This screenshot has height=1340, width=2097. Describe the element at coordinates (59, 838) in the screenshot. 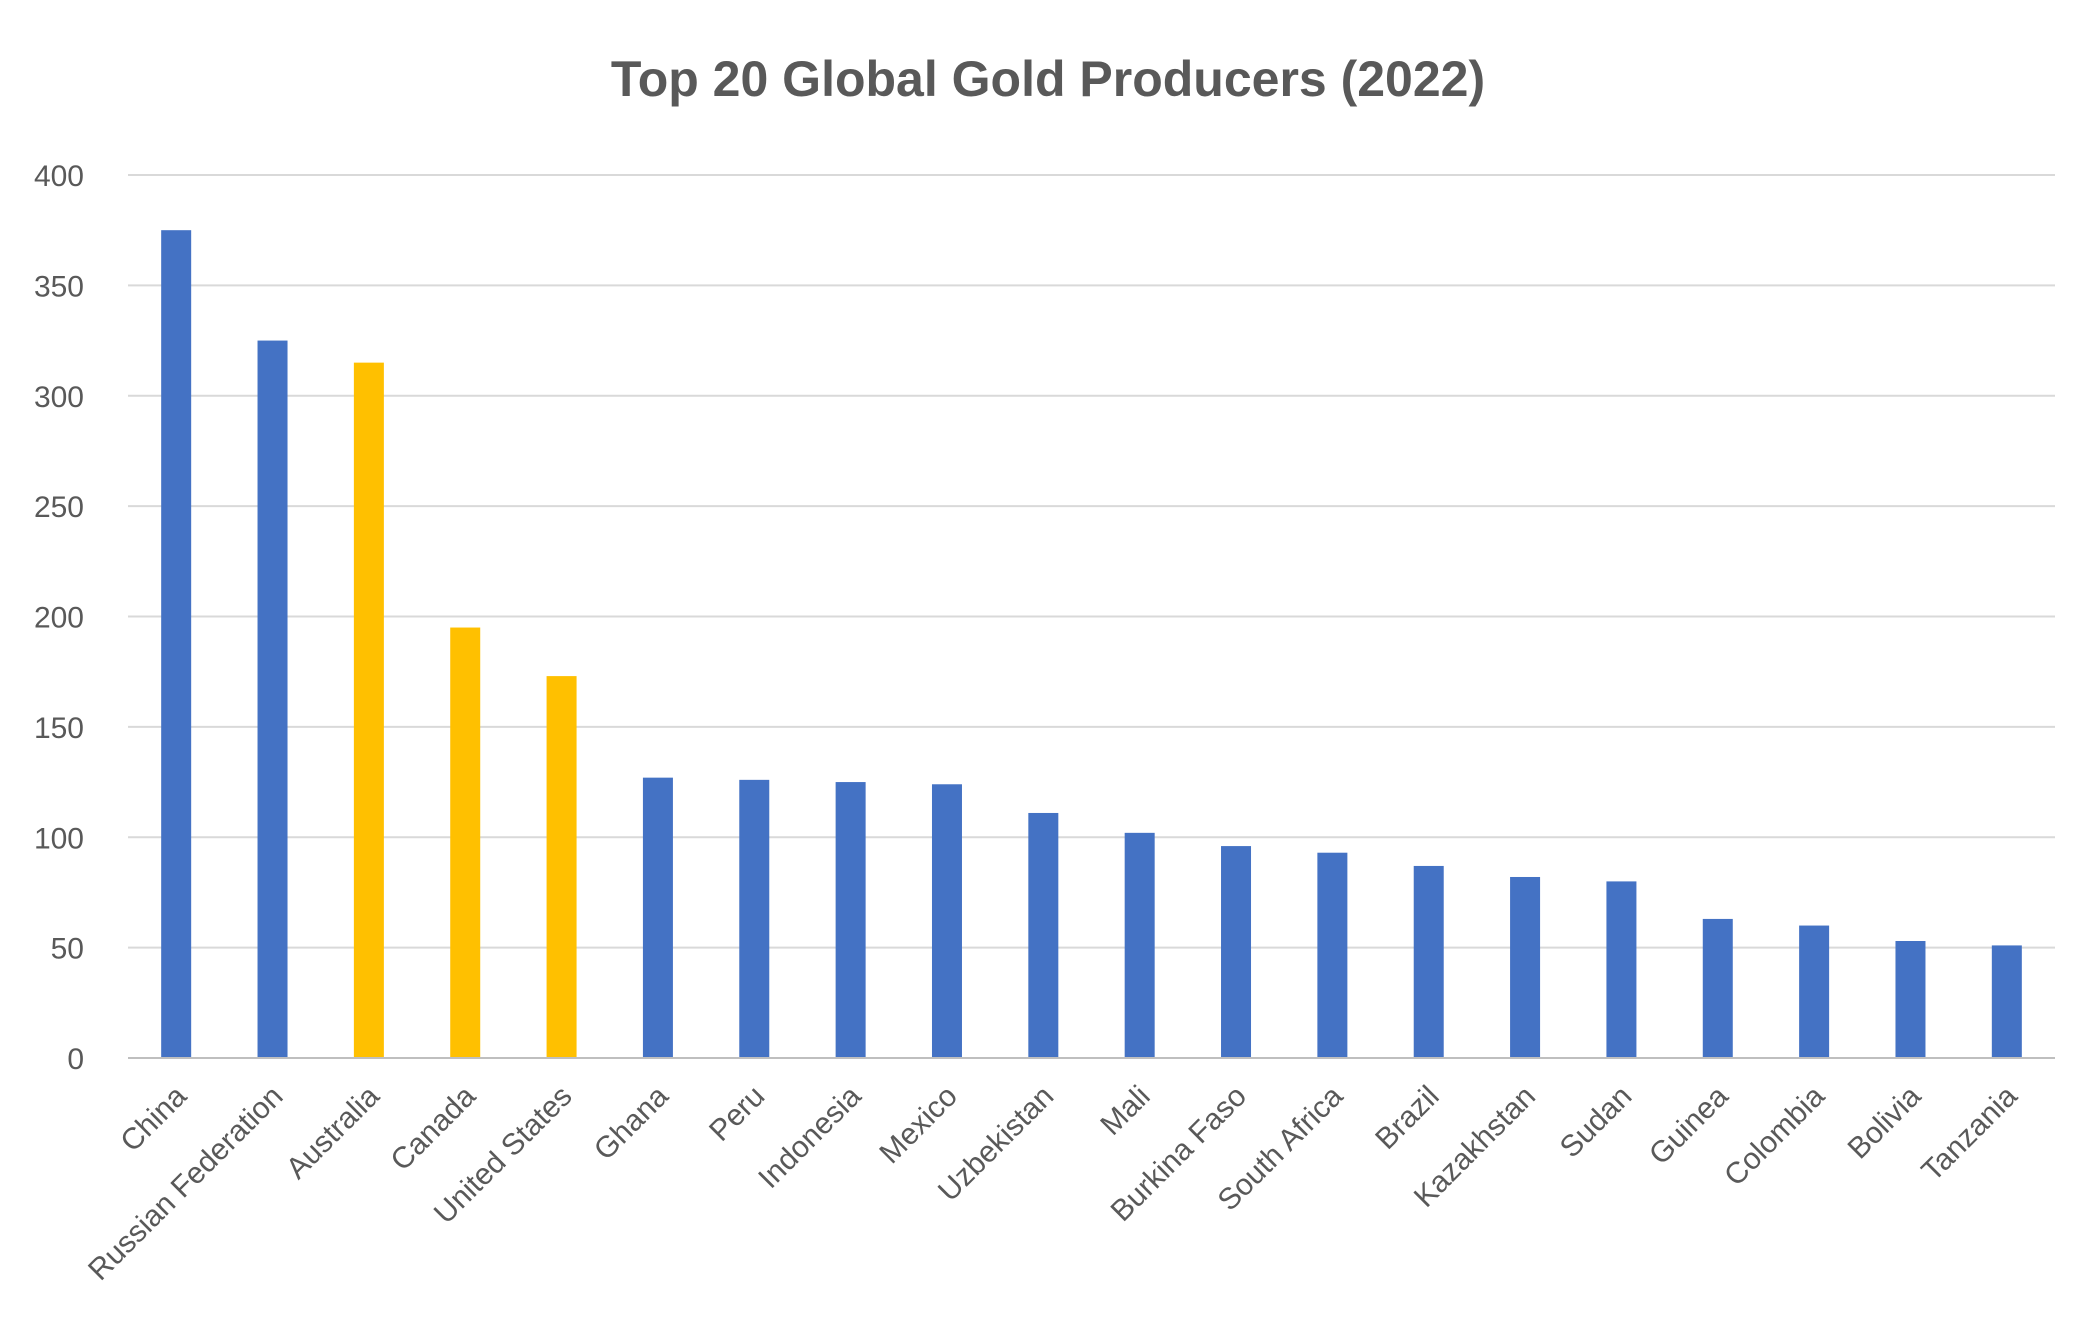

I see `y-tick-label: 100` at that location.